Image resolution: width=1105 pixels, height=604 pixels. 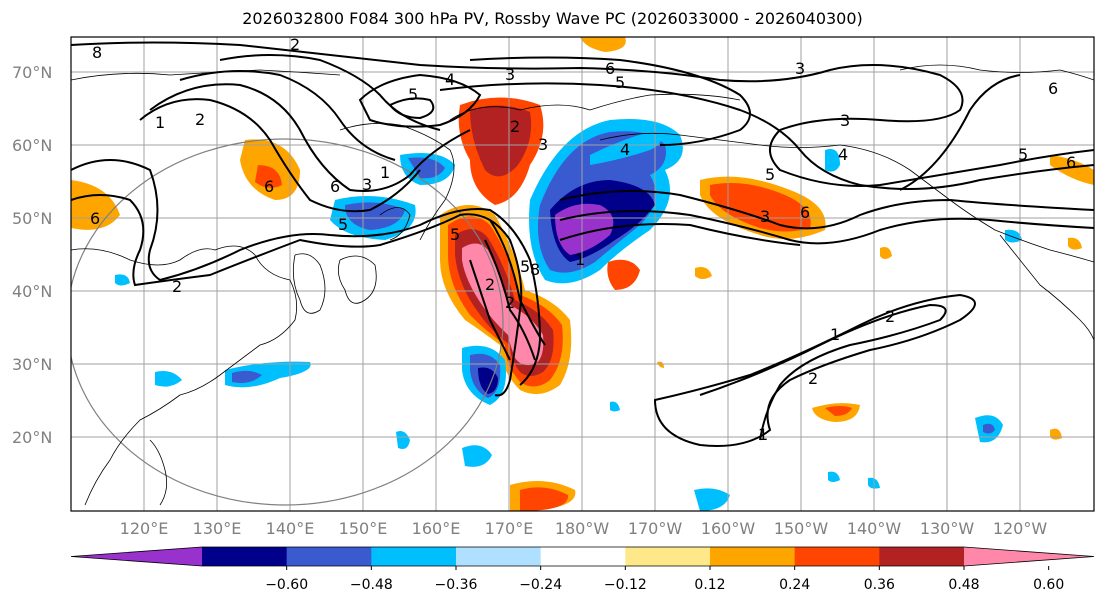 I want to click on colorbar-tick-label: 0.24, so click(x=794, y=585).